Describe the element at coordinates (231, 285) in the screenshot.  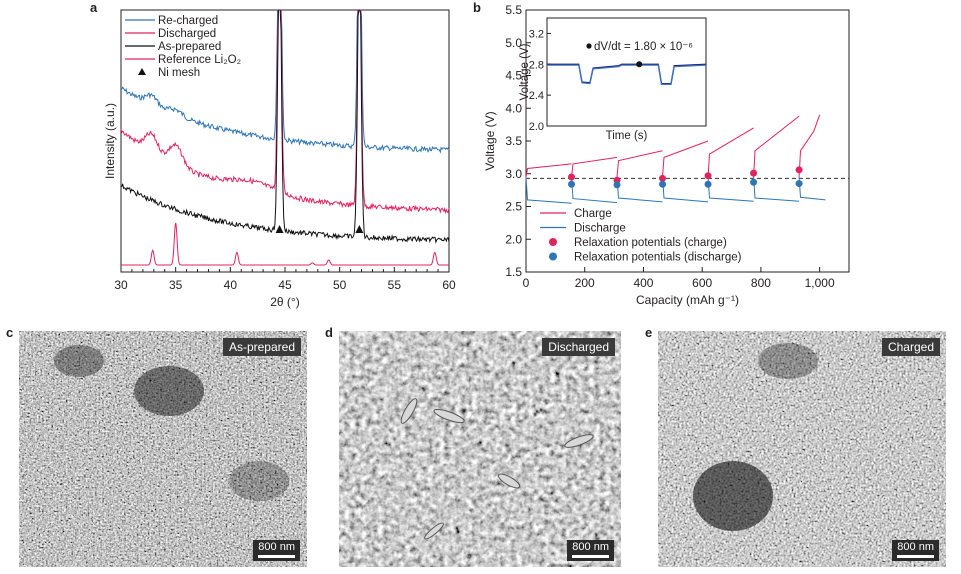
I see `x-tick-label: 40` at that location.